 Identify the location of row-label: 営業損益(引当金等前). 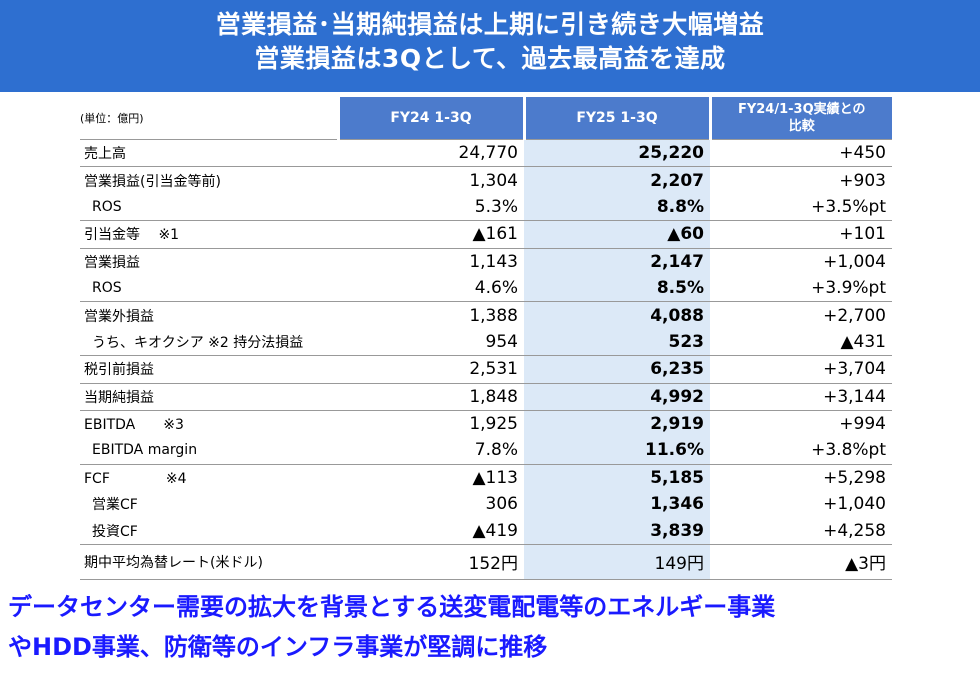
(209, 180).